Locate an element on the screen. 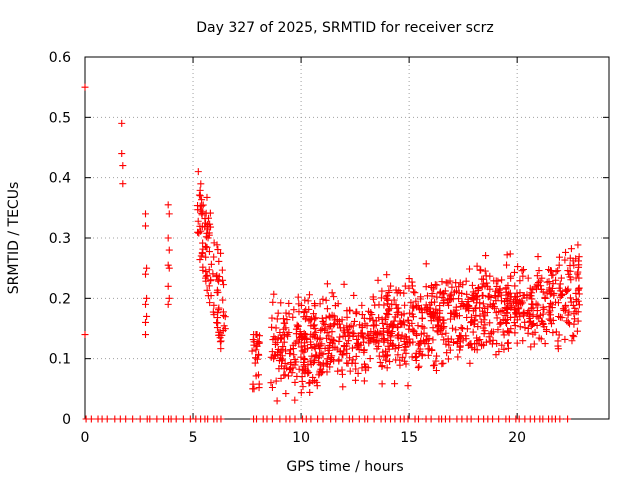  x-tick-label: 20 is located at coordinates (517, 438).